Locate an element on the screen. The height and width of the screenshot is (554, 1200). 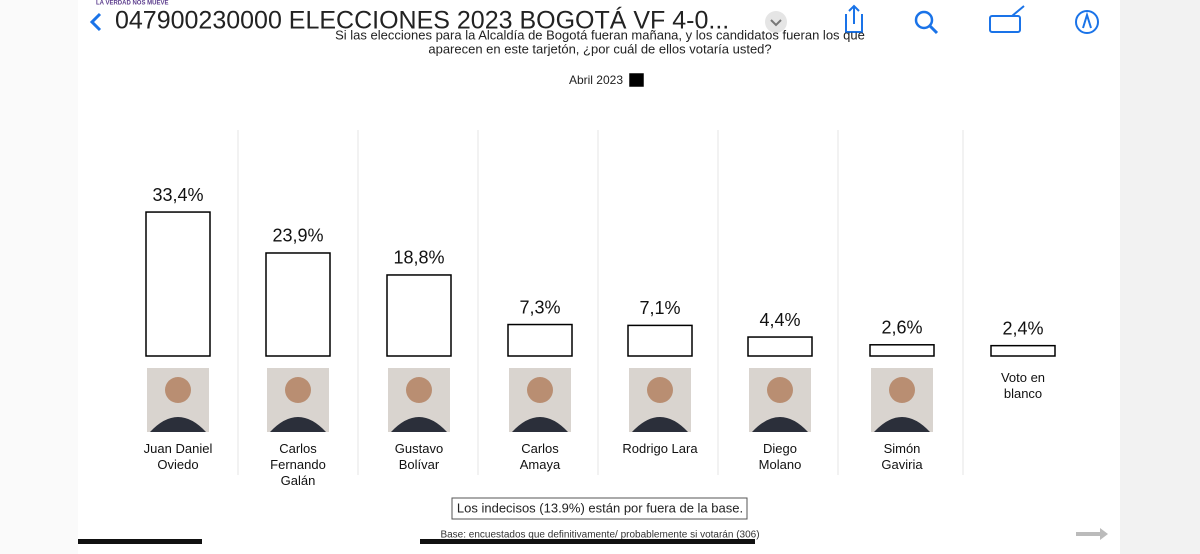
category-label: Gustavo Bolívar is located at coordinates (419, 456).